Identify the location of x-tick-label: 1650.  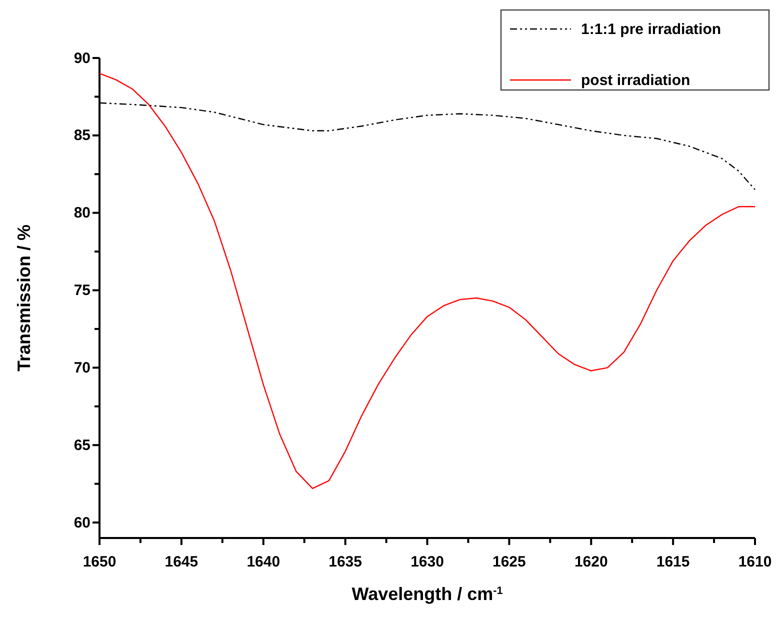
(99, 562).